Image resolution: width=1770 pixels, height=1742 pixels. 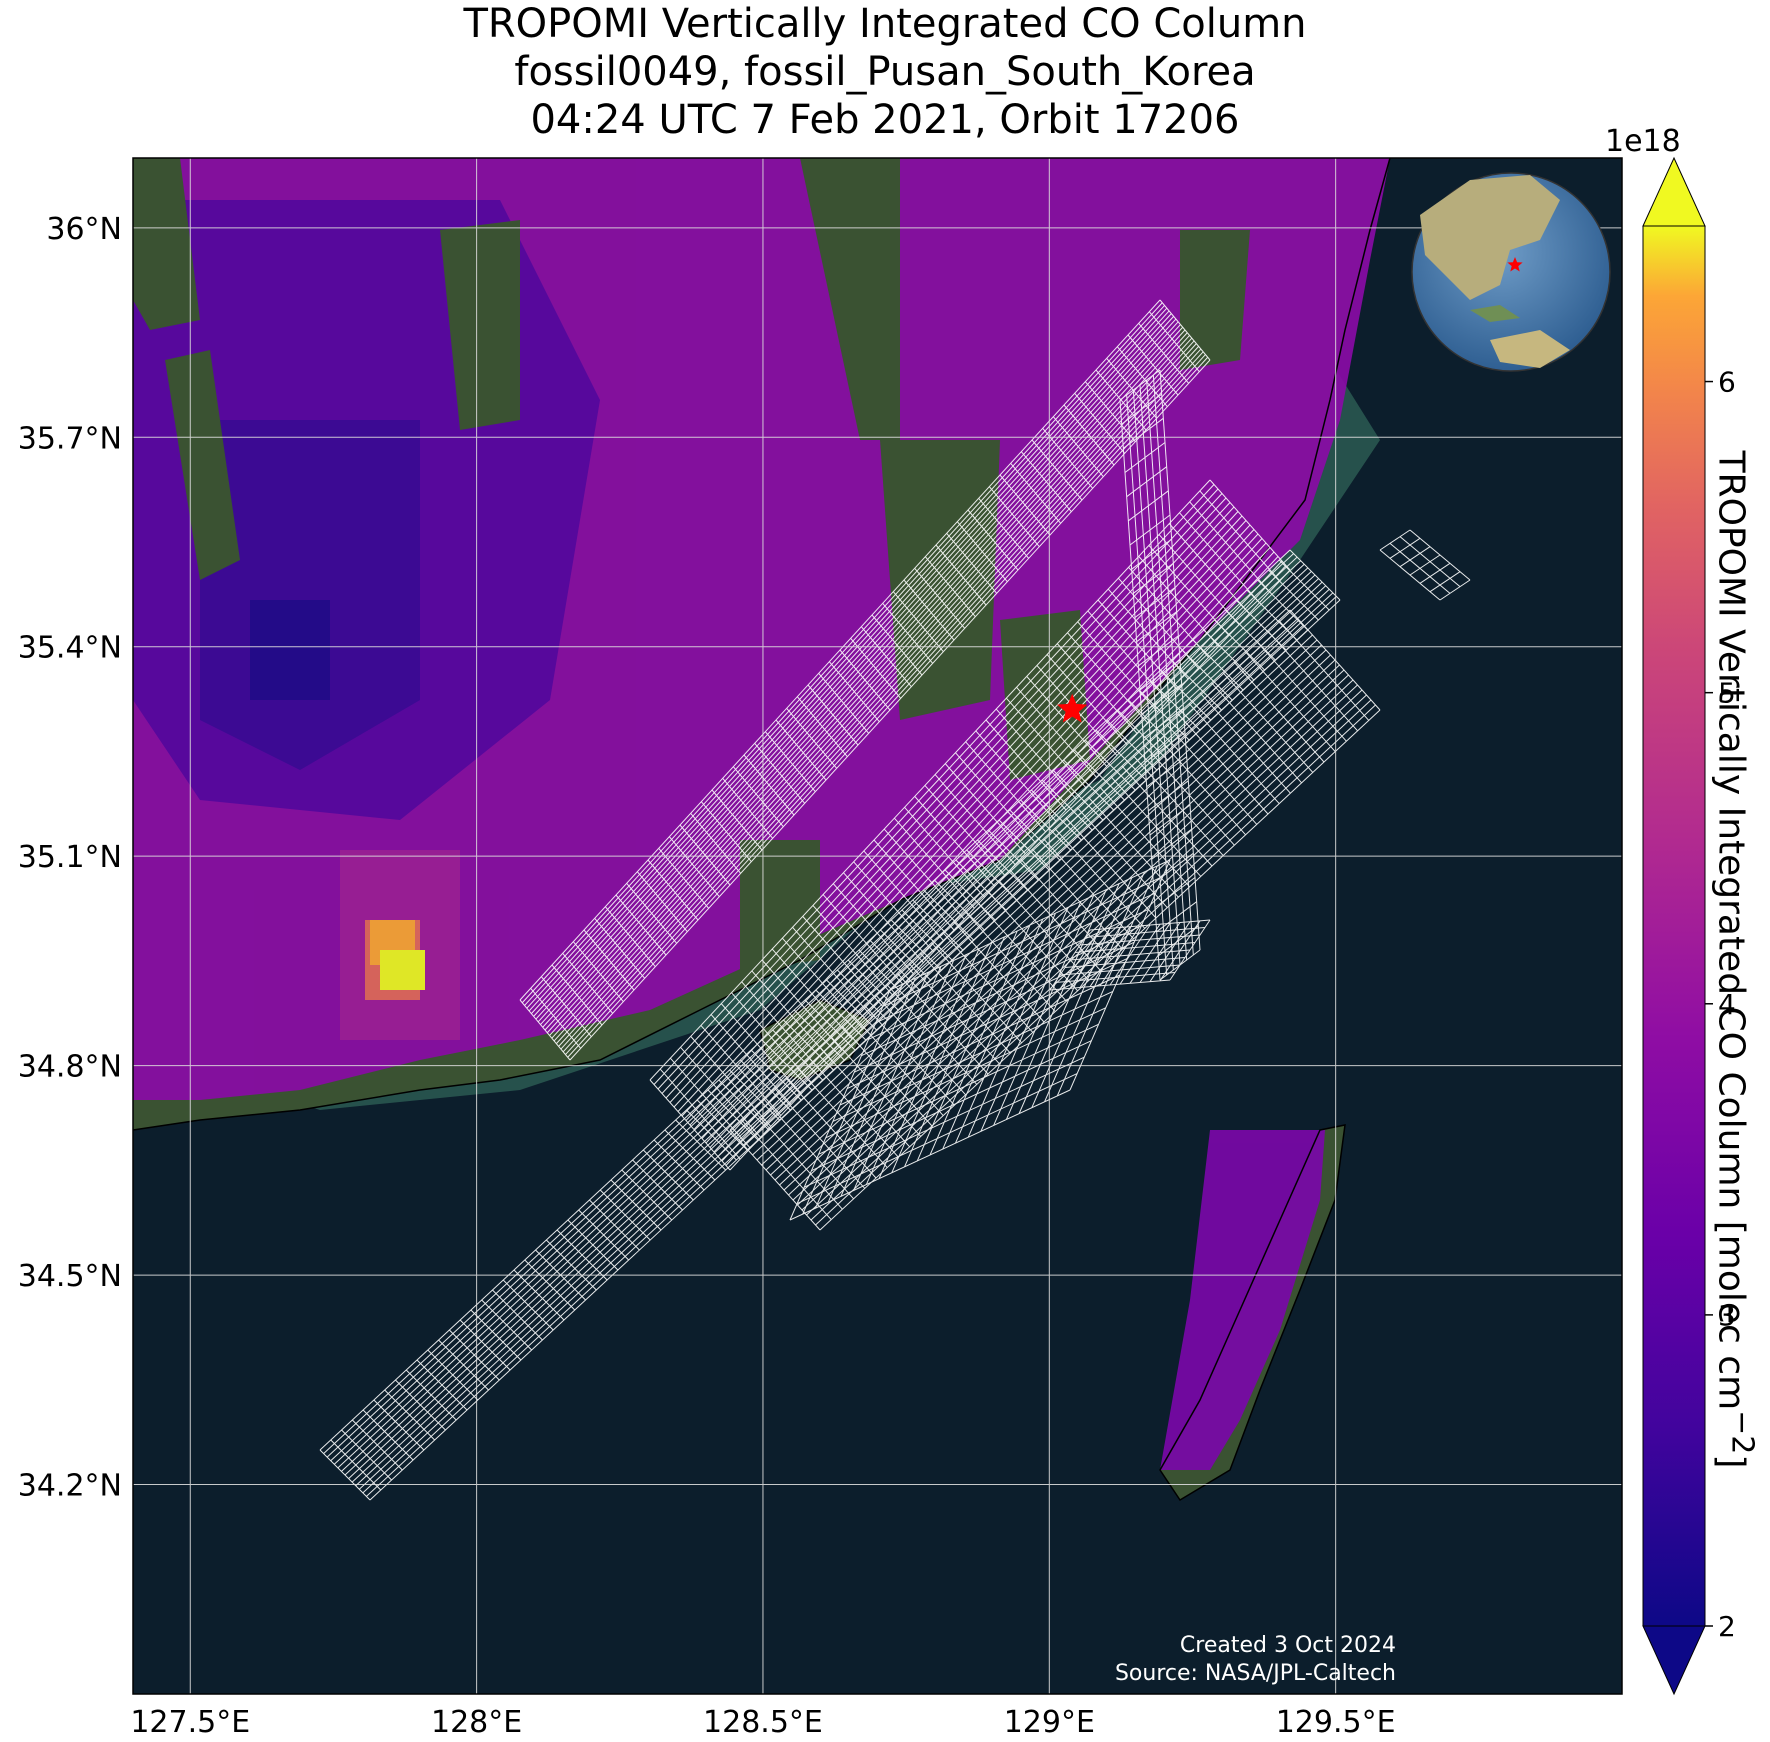 What do you see at coordinates (1336, 1722) in the screenshot?
I see `x-tick-label-4: 129.5°E` at bounding box center [1336, 1722].